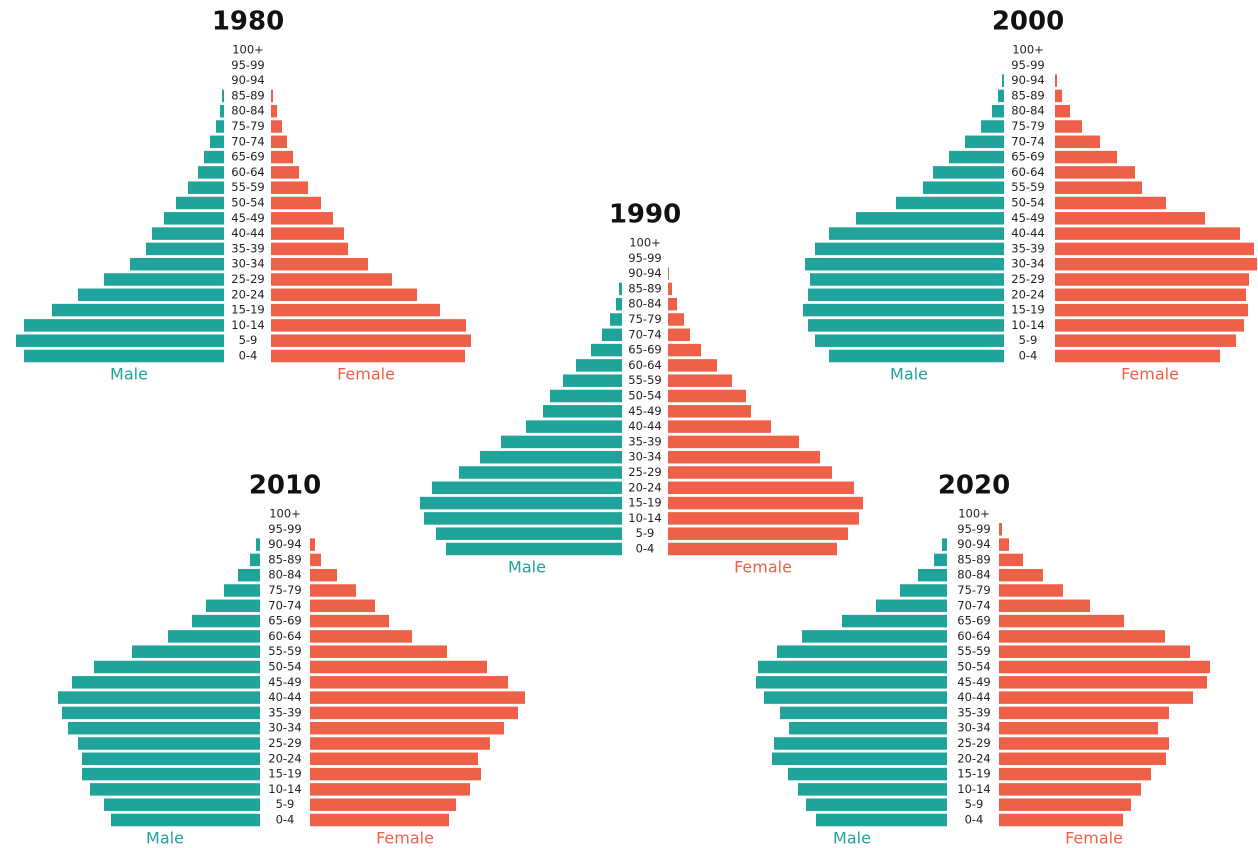  I want to click on age-label: 90-94, so click(644, 273).